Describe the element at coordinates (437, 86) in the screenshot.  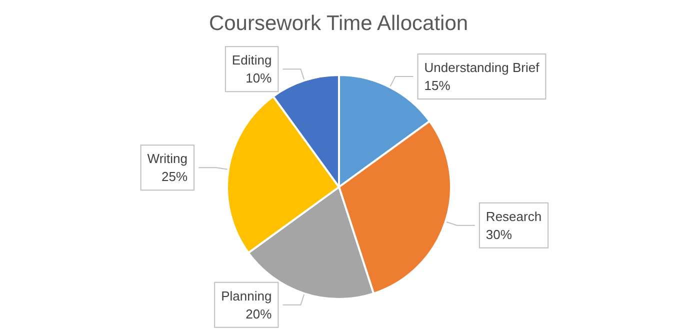
I see `data-label: 15%` at that location.